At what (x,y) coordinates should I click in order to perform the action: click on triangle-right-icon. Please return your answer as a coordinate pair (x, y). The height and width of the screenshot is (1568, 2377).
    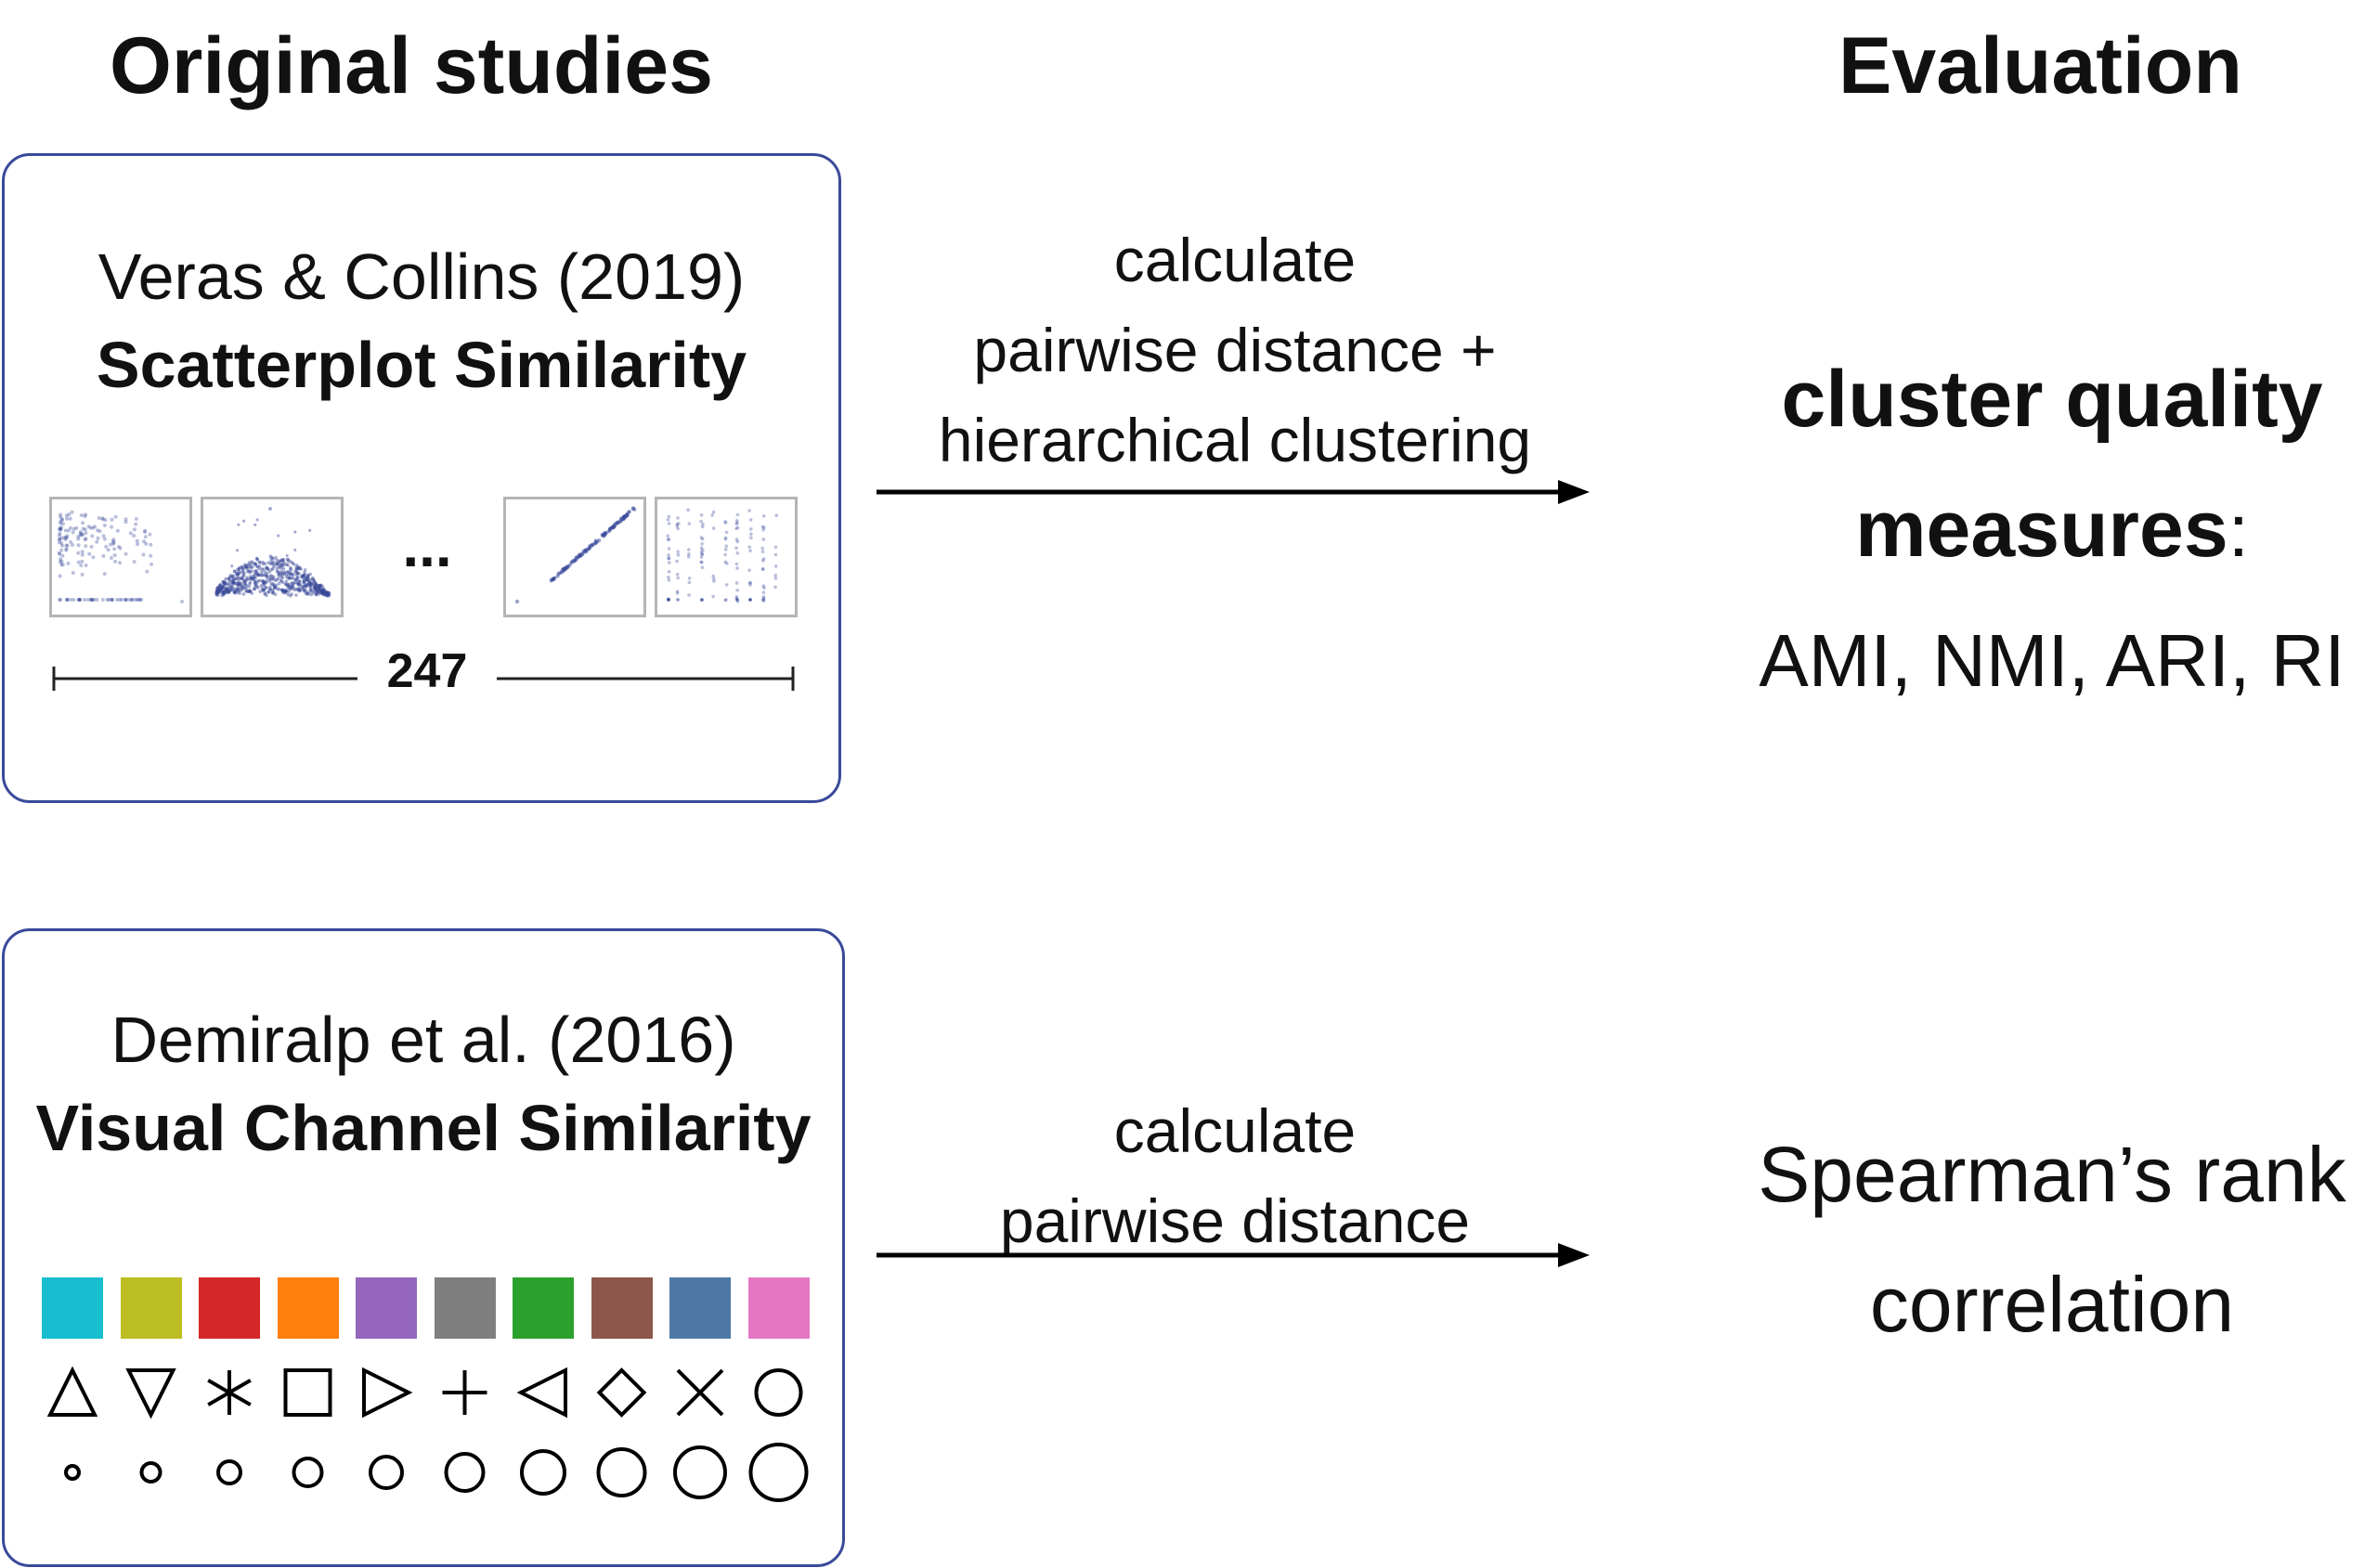
    Looking at the image, I should click on (387, 1393).